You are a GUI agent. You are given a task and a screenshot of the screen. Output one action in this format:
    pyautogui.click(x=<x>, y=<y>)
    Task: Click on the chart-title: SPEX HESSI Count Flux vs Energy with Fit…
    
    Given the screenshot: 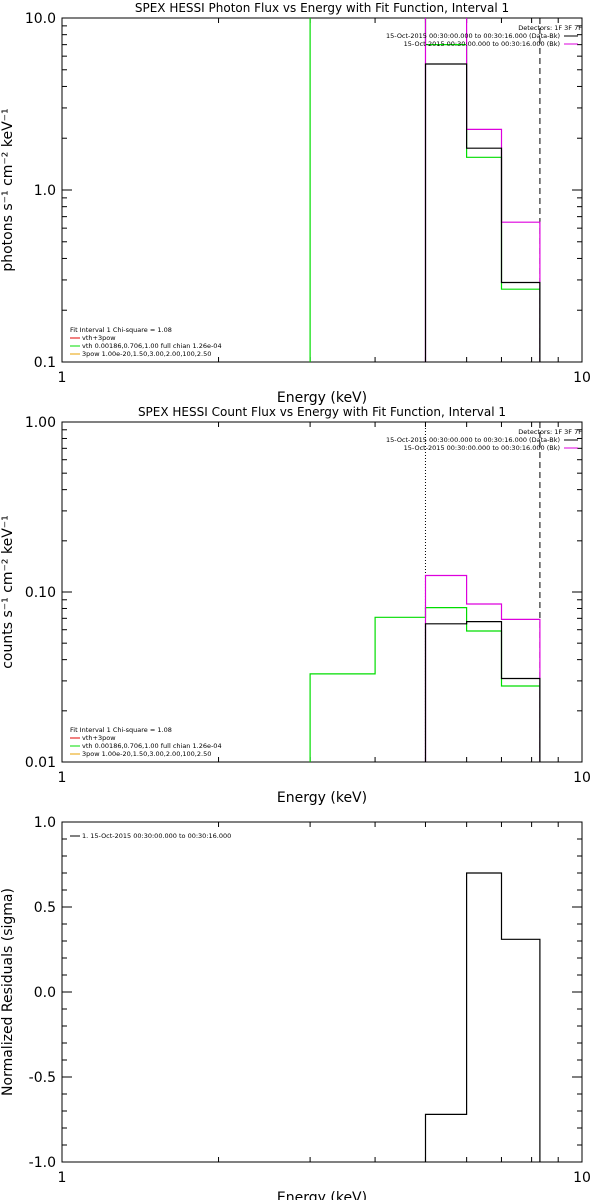 What is the action you would take?
    pyautogui.click(x=322, y=412)
    